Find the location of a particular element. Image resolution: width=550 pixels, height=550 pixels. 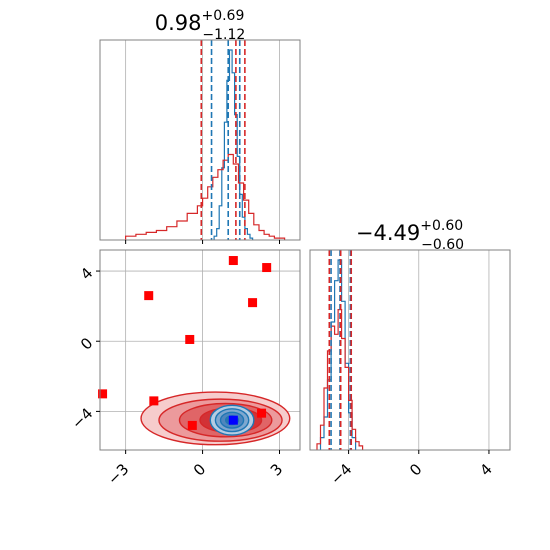

histogram-x-frame is located at coordinates (200, 140).